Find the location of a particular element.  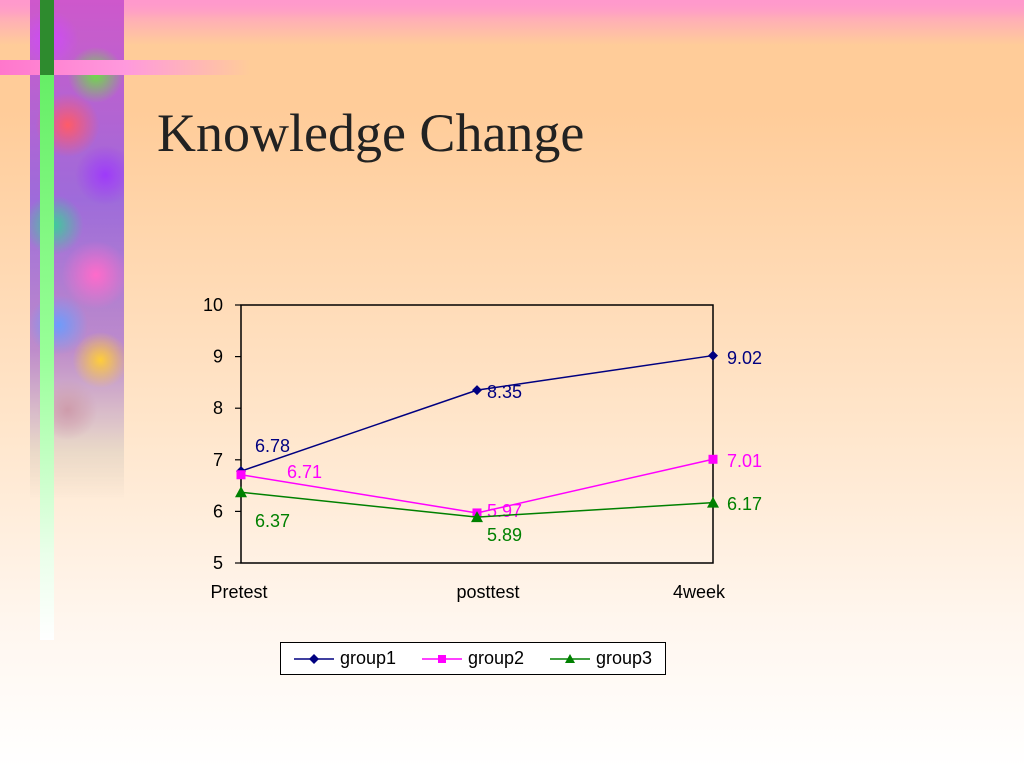

y-tick-label: 9 is located at coordinates (218, 357).